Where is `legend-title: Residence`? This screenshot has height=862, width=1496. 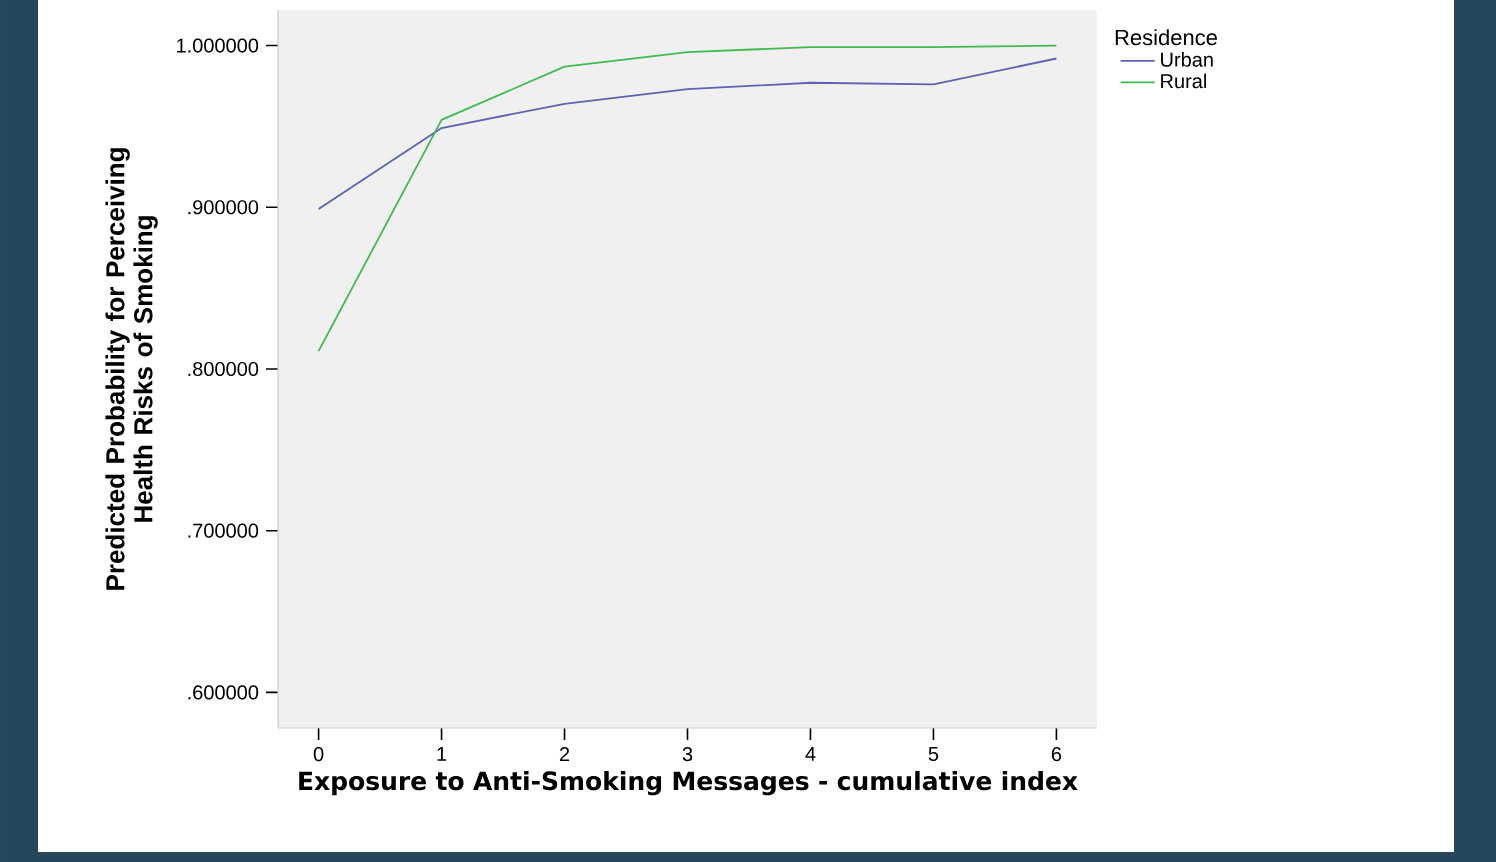
legend-title: Residence is located at coordinates (1166, 37).